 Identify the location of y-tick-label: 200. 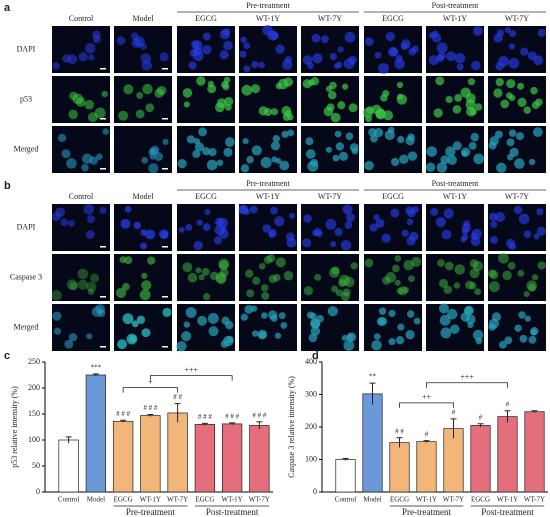
(311, 426).